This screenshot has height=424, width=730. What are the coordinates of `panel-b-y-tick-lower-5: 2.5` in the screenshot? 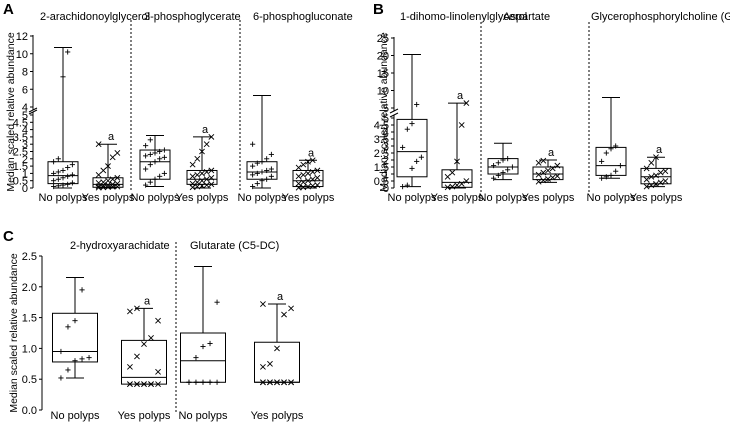 It's located at (381, 154).